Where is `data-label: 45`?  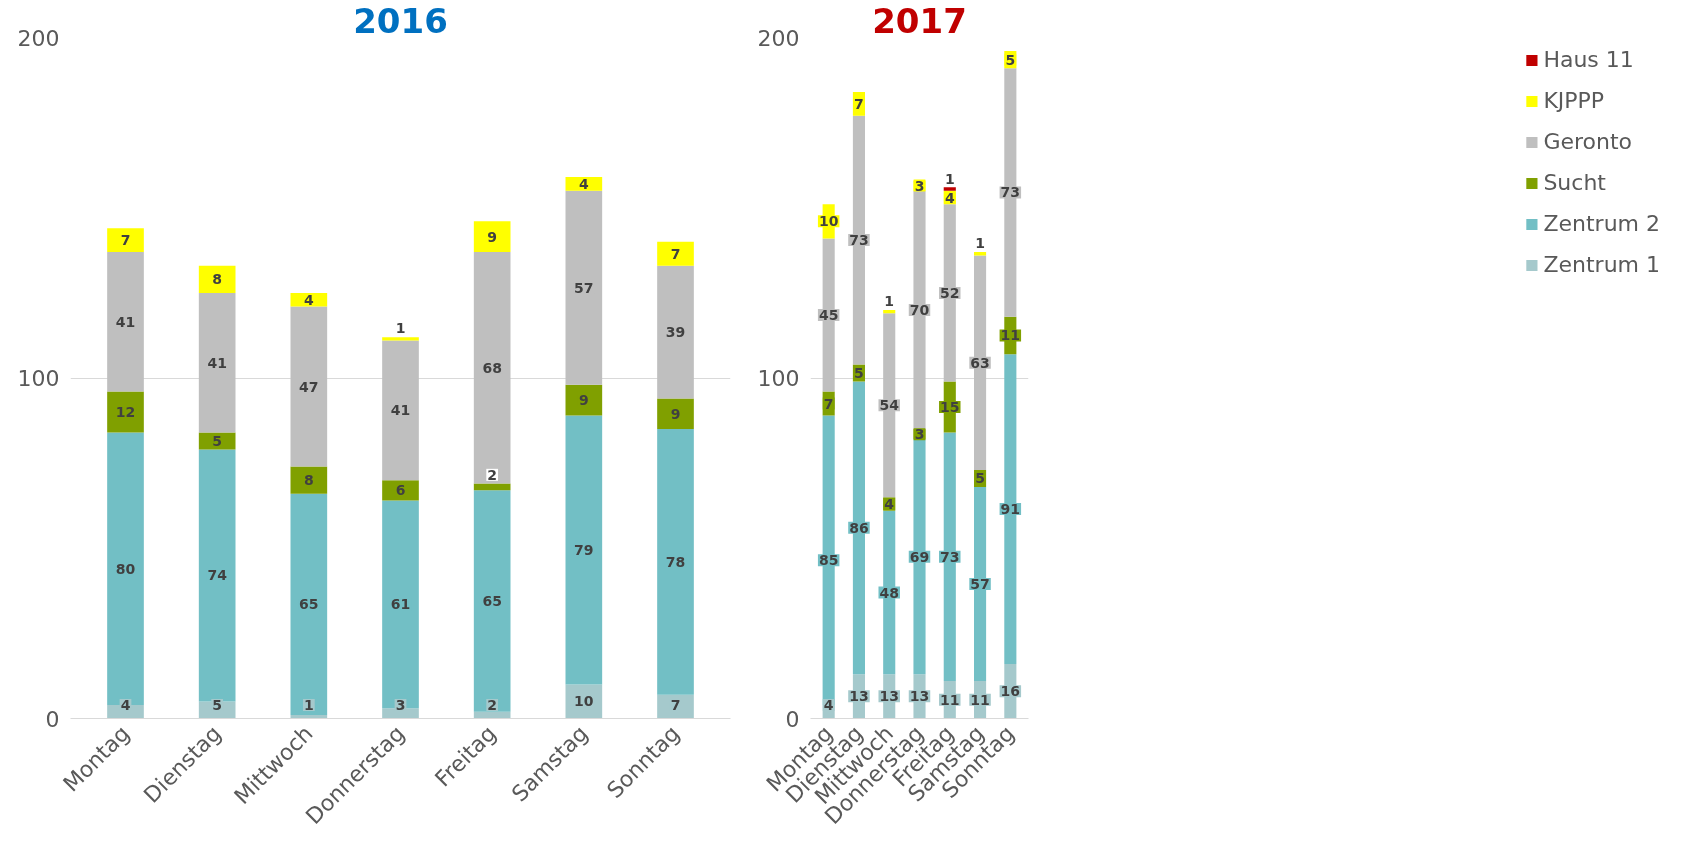
data-label: 45 is located at coordinates (828, 315).